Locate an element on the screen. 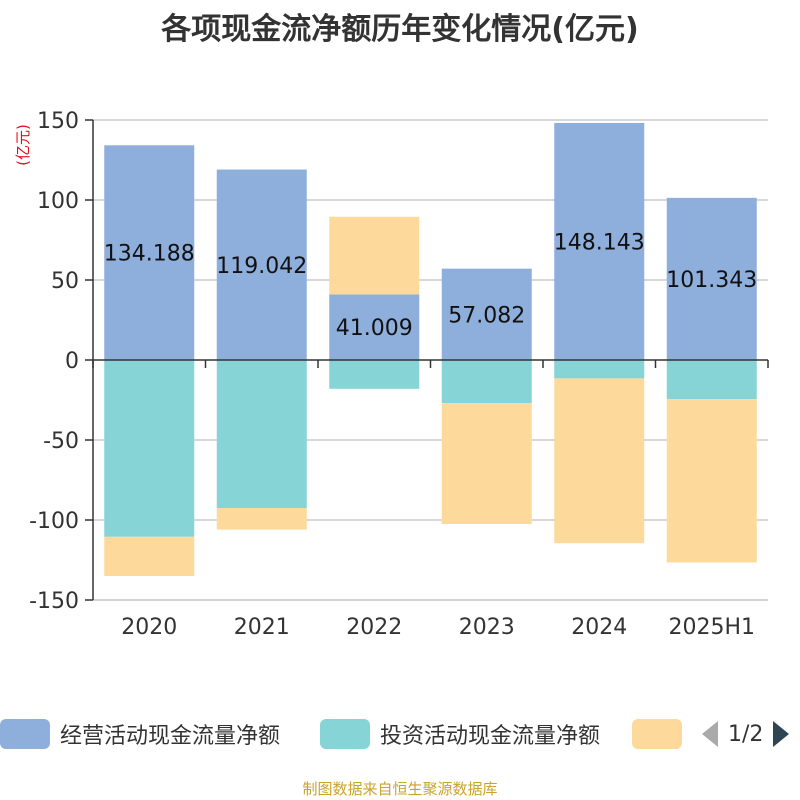 This screenshot has height=800, width=800. legend-swatch-operating is located at coordinates (25, 734).